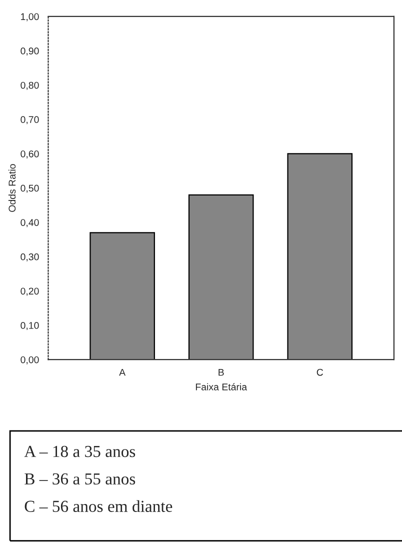 The height and width of the screenshot is (549, 402). What do you see at coordinates (29, 223) in the screenshot?
I see `y-tick-label: 0,40` at bounding box center [29, 223].